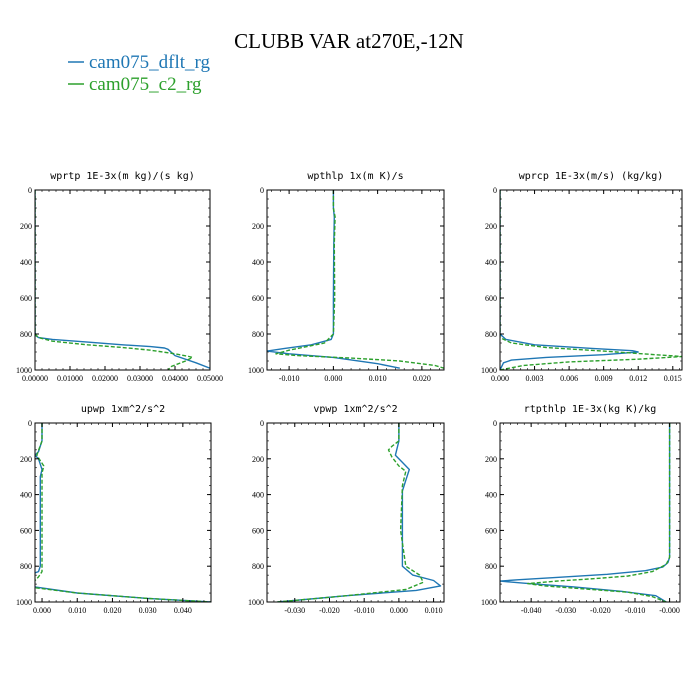 The height and width of the screenshot is (700, 700). I want to click on panel-title: wprcp 1E-3x(m/s) (kg/kg), so click(591, 176).